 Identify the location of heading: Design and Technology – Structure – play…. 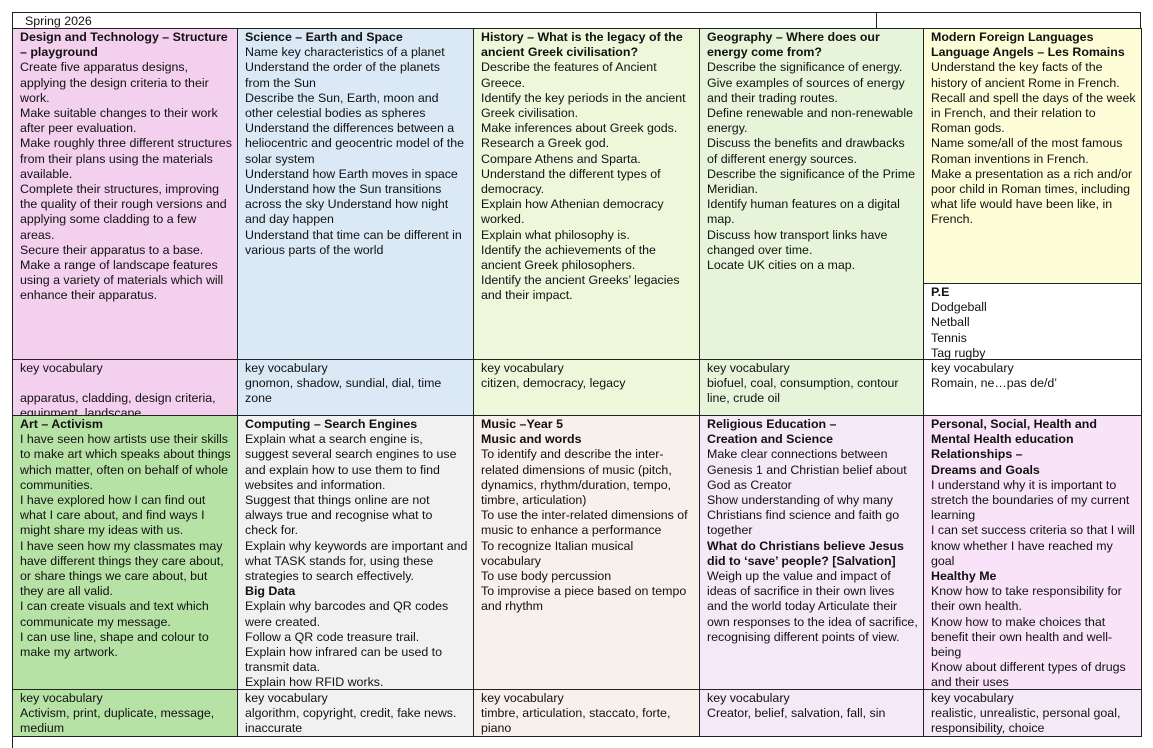
(124, 45).